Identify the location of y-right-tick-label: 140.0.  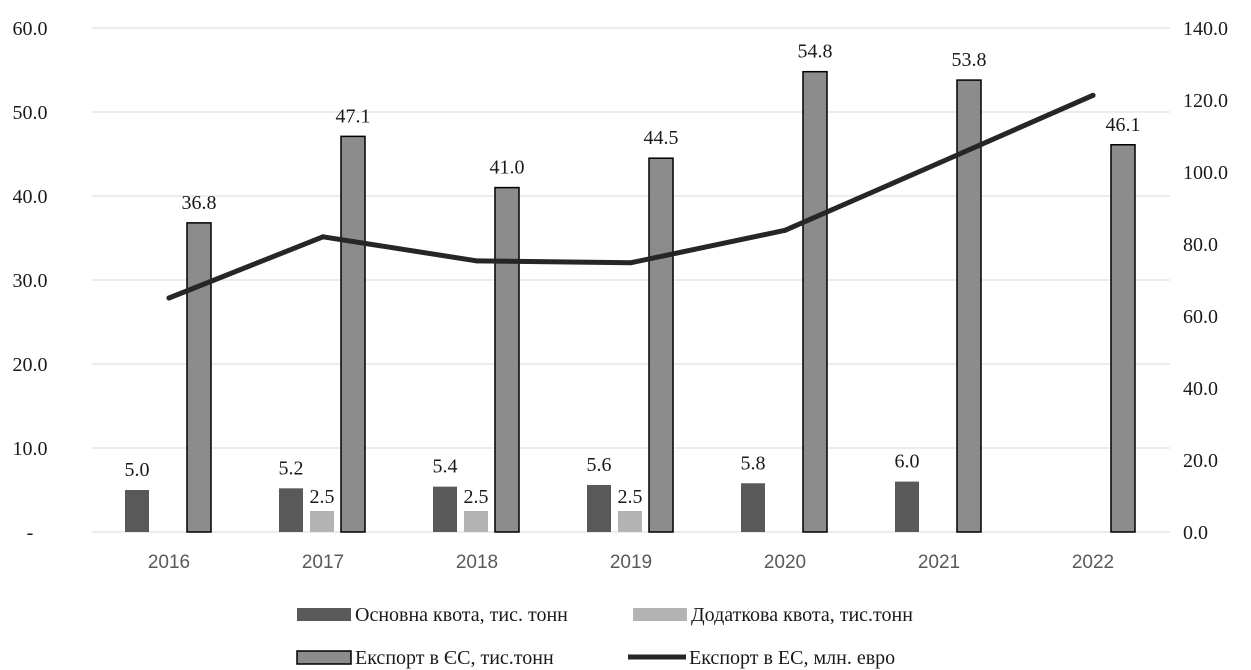
(1205, 29).